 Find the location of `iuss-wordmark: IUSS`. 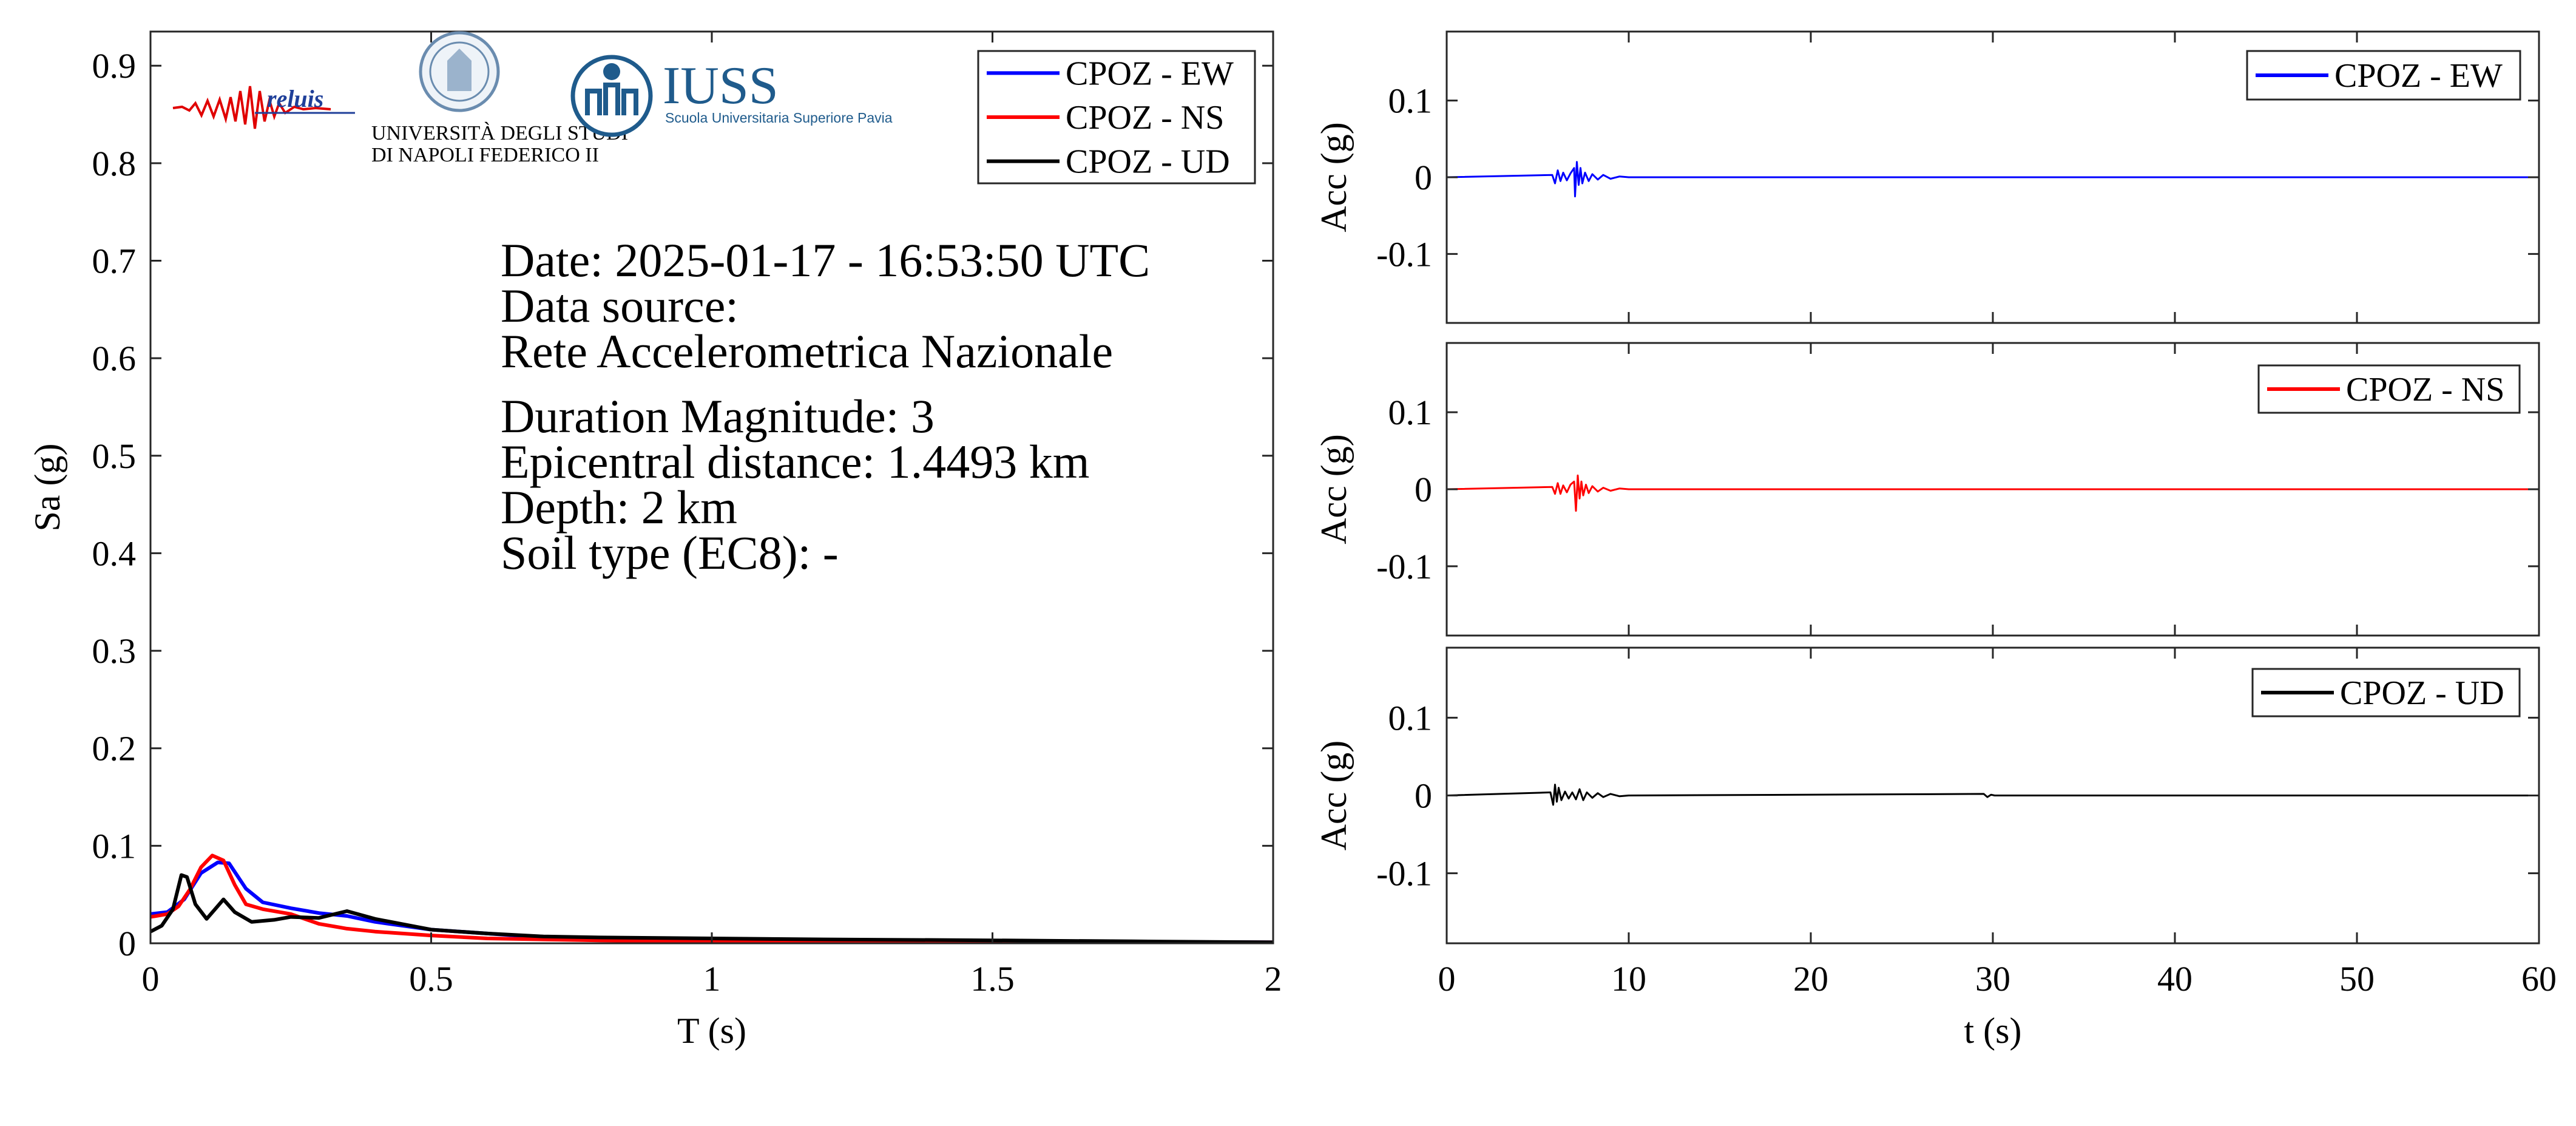

iuss-wordmark: IUSS is located at coordinates (721, 85).